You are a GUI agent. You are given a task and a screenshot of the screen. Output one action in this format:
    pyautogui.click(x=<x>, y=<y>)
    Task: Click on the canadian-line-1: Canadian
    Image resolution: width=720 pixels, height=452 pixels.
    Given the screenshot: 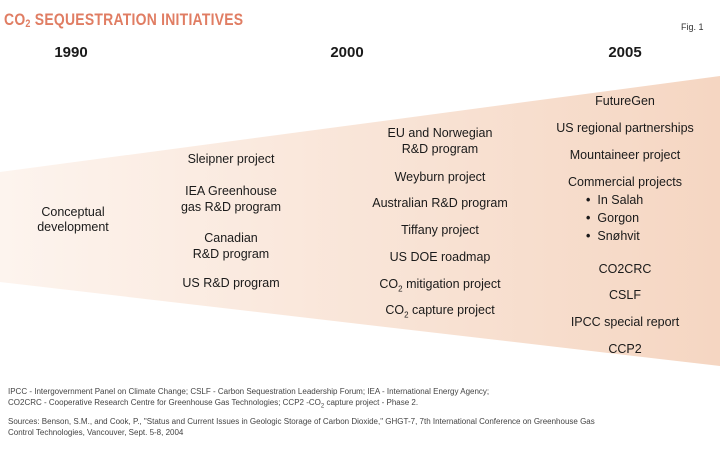 What is the action you would take?
    pyautogui.click(x=231, y=238)
    